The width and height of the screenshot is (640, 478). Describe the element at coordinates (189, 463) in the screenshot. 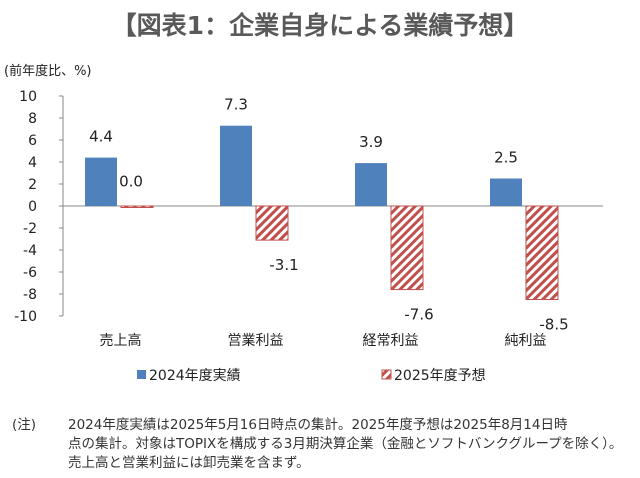

I see `note-line-3: 売上高と営業利益には卸売業を含まず。` at that location.